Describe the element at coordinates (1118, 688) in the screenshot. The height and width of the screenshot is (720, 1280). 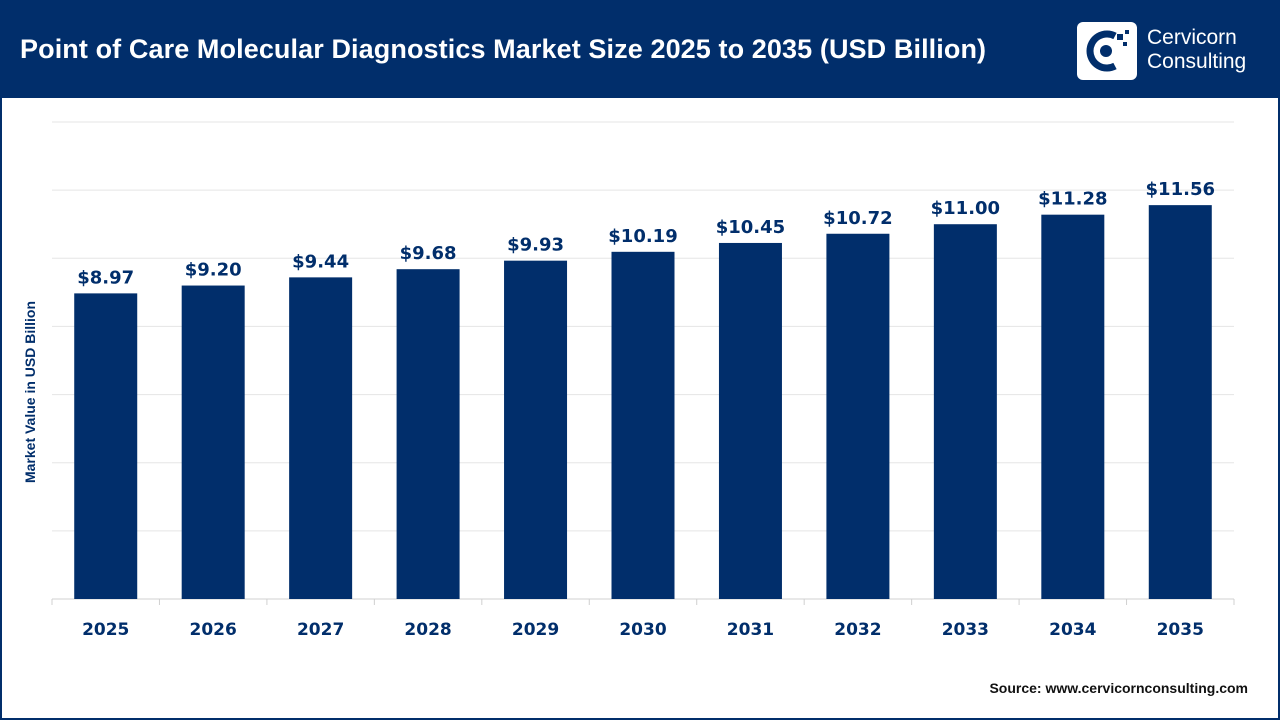
I see `source-note: Source: www.cervicornconsulting.com` at that location.